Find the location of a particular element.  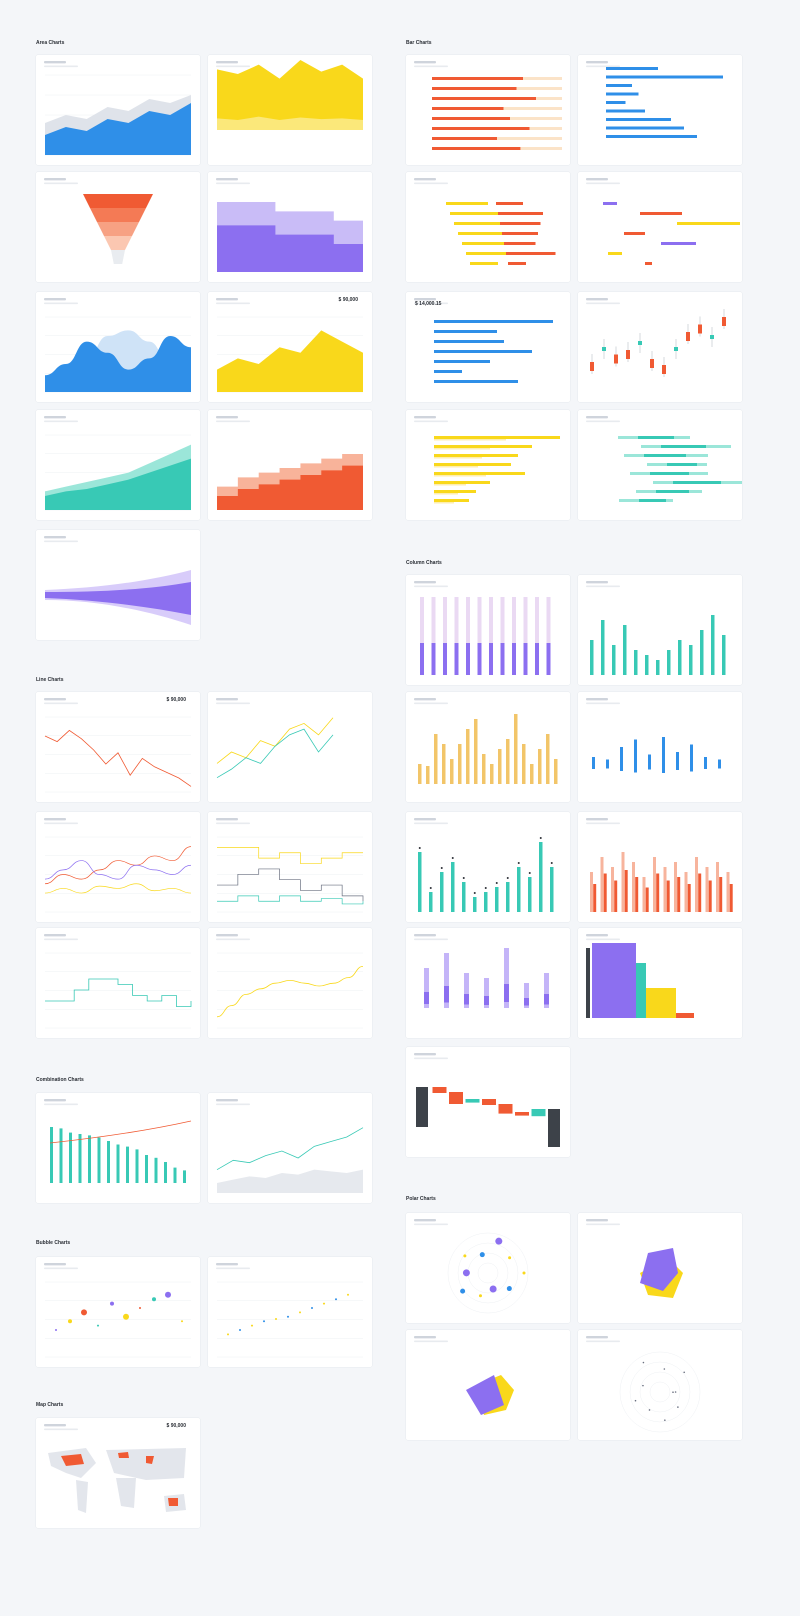

polar-ring is located at coordinates (660, 1392).